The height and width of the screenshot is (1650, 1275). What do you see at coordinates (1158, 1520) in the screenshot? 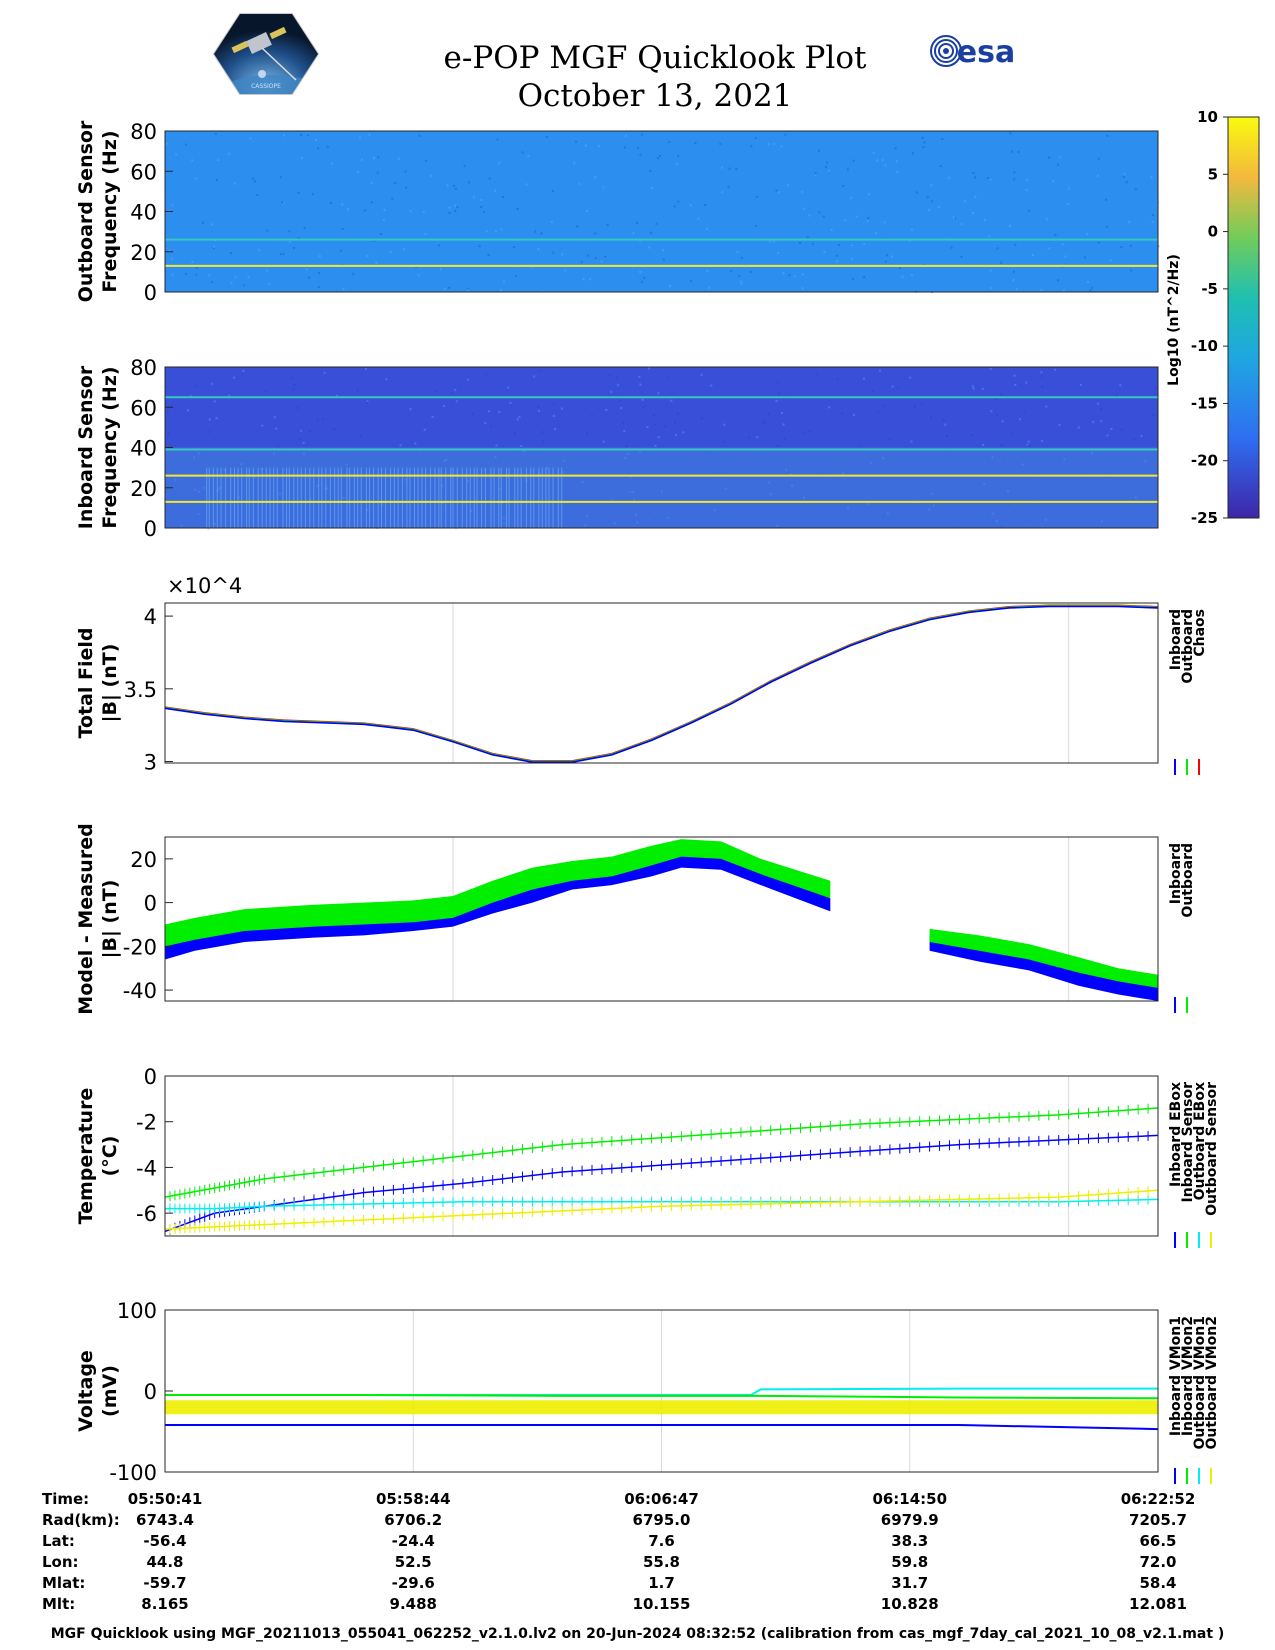
I see `ephemeris-cell: 7205.7` at bounding box center [1158, 1520].